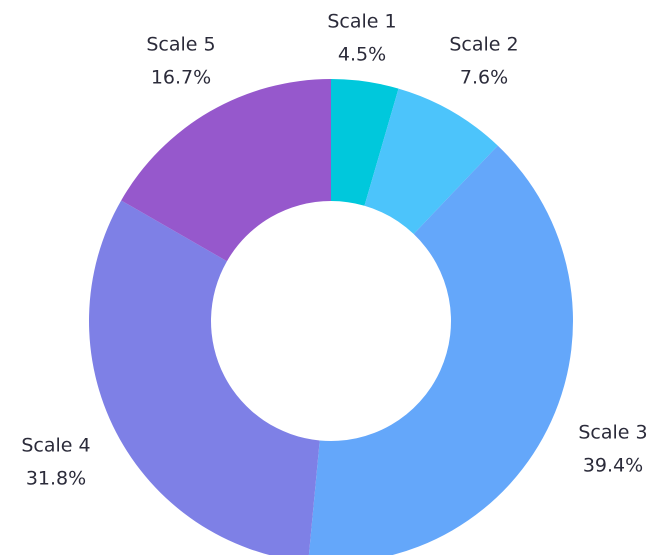 Image resolution: width=659 pixels, height=555 pixels. I want to click on slice-value-label: 16.7%, so click(181, 78).